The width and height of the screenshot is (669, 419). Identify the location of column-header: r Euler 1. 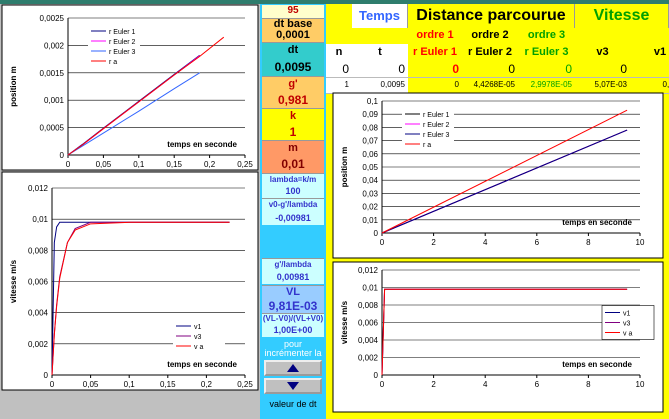
(435, 53).